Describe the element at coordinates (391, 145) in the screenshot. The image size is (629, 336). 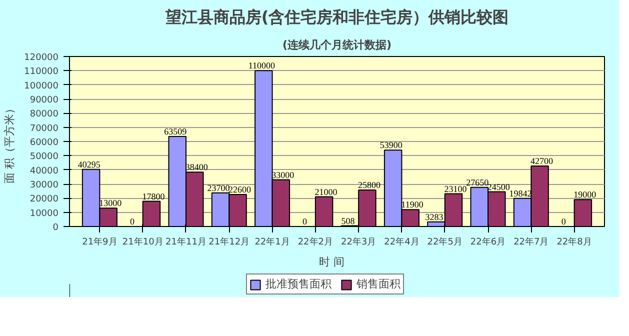
I see `data-label: 53900` at that location.